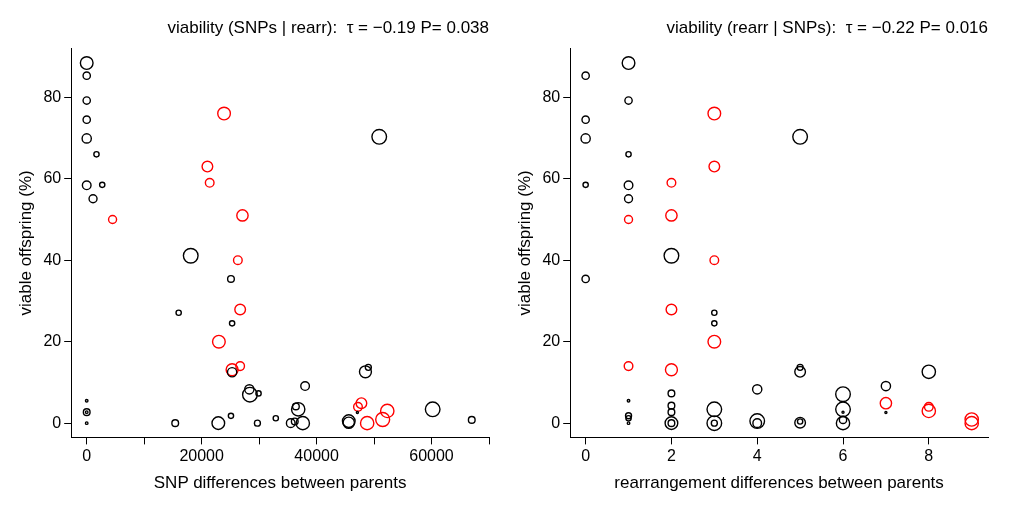 The height and width of the screenshot is (505, 1010). What do you see at coordinates (779, 483) in the screenshot?
I see `x-axis-title: rearrangement differences between parents` at bounding box center [779, 483].